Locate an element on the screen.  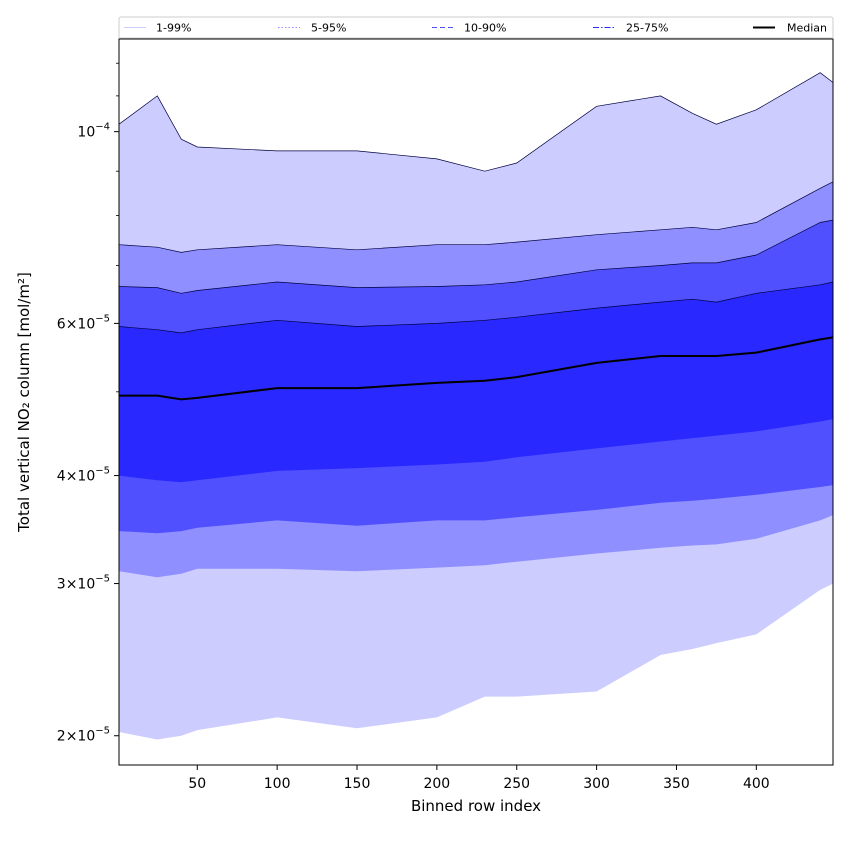
x-tick-label: 300 is located at coordinates (596, 784).